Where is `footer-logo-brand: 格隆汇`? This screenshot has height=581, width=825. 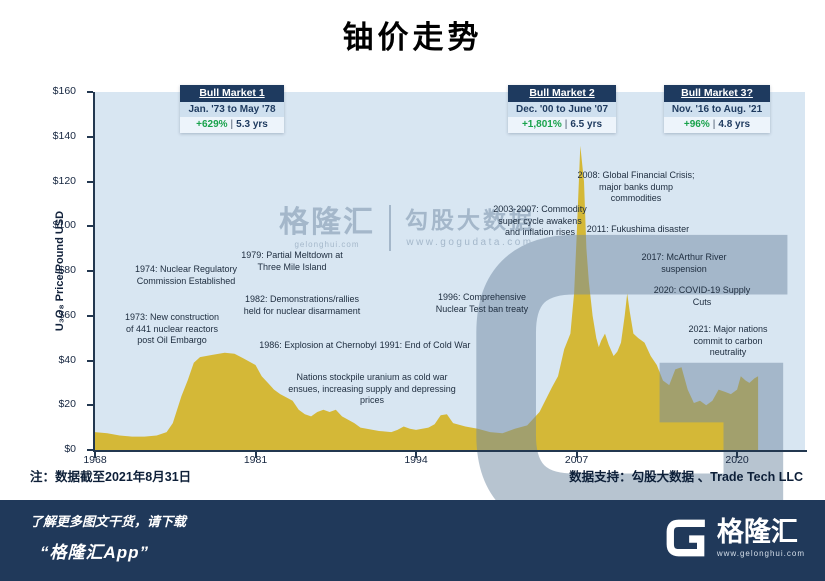 footer-logo-brand: 格隆汇 is located at coordinates (757, 531).